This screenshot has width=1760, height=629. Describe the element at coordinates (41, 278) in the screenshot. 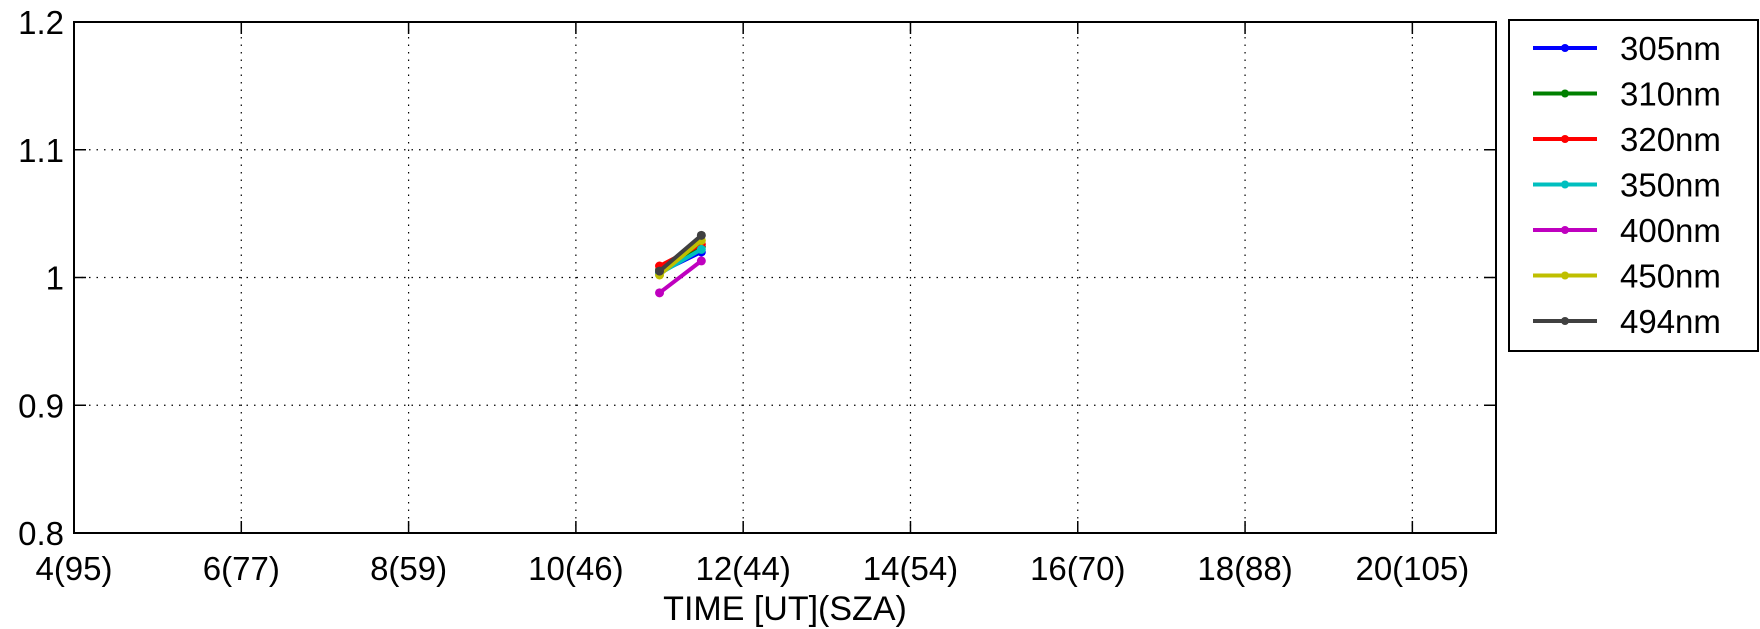

I see `y-tick-labels: 0.8 0.9 1 1.1 1.2` at that location.